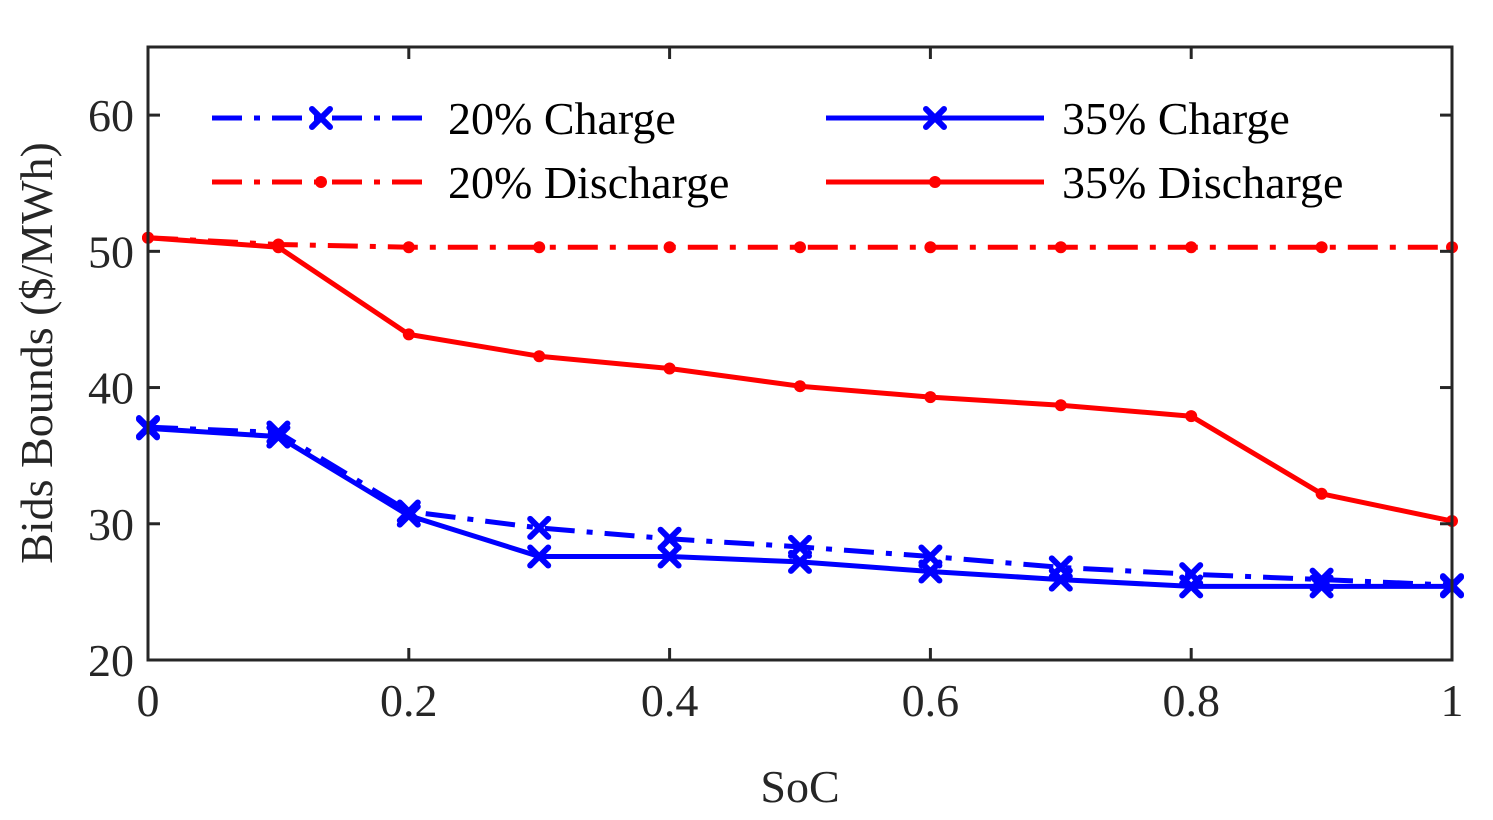  I want to click on legend-label: 35% Discharge, so click(1202, 182).